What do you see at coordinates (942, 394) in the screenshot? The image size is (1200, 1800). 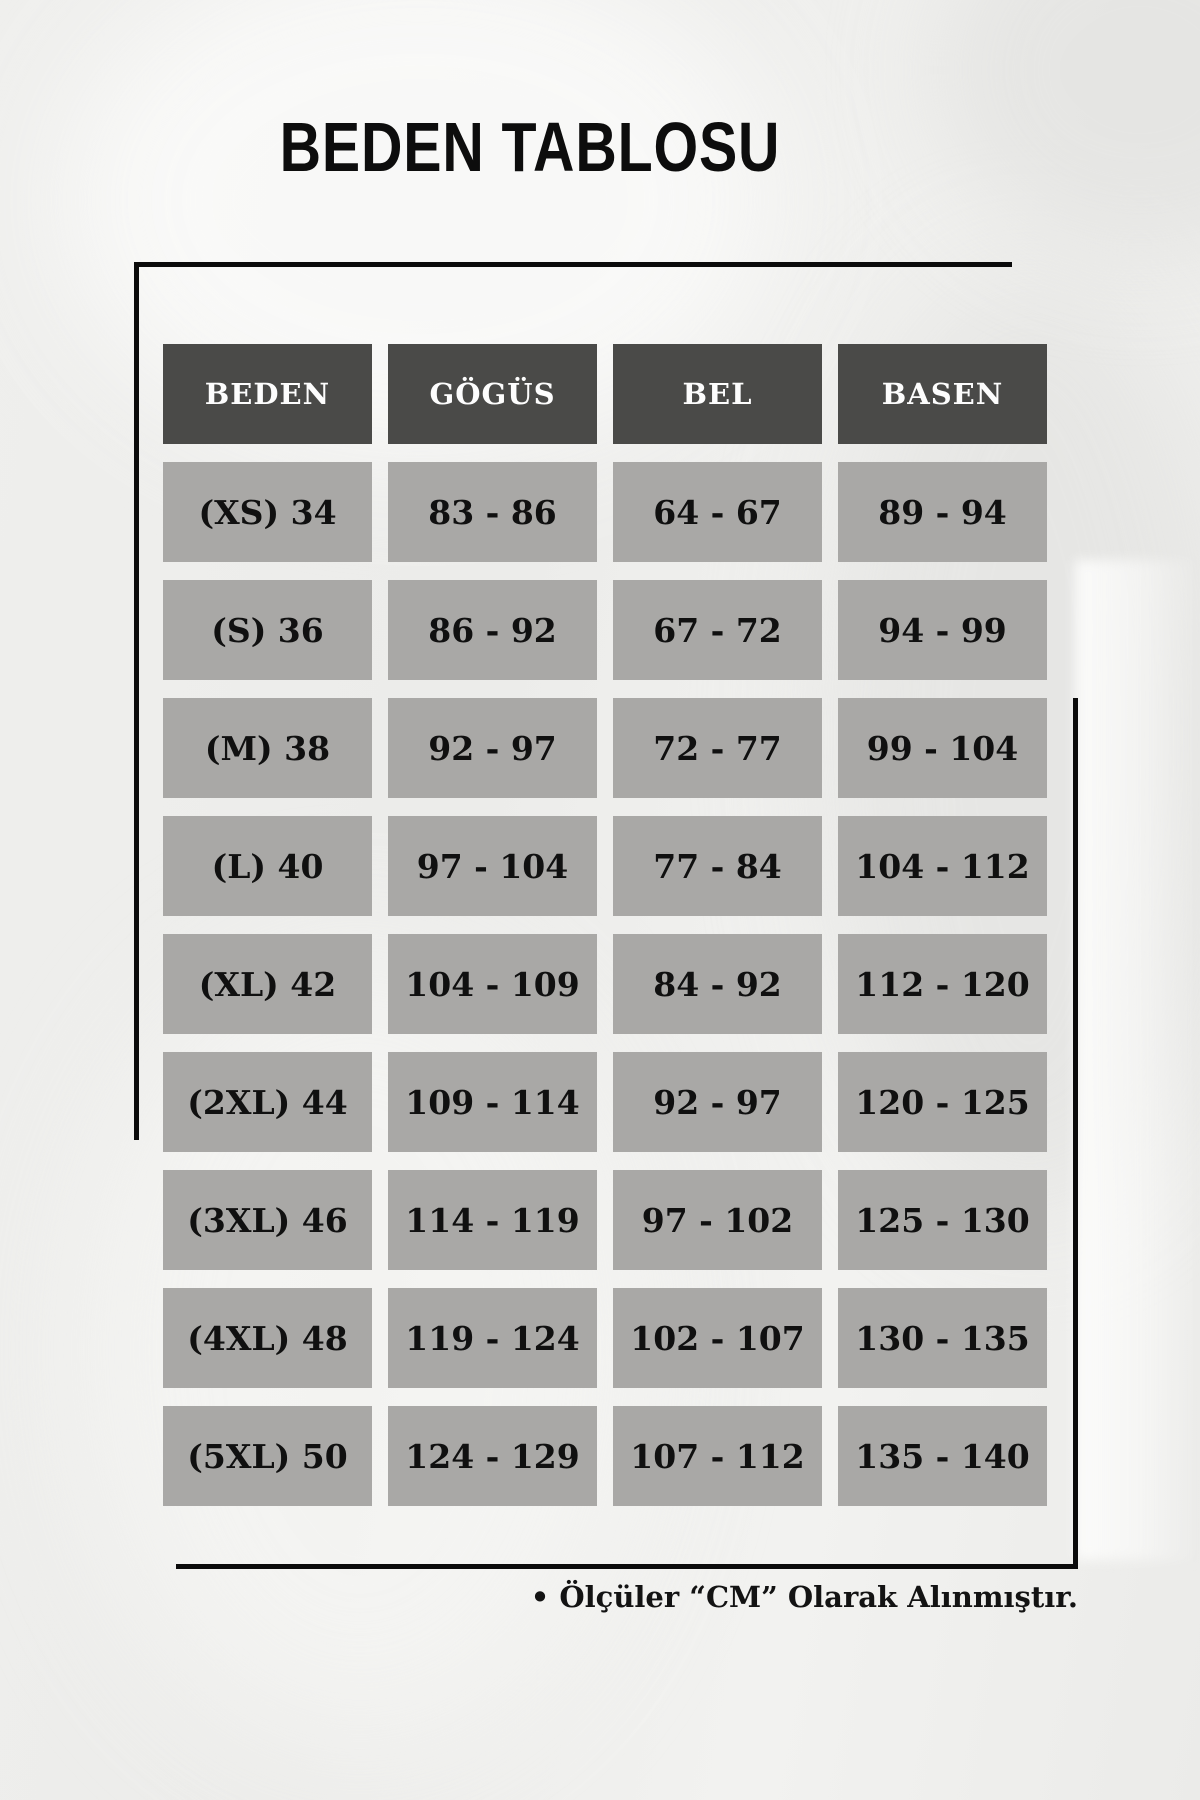 I see `header-cell-basen: BASEN` at bounding box center [942, 394].